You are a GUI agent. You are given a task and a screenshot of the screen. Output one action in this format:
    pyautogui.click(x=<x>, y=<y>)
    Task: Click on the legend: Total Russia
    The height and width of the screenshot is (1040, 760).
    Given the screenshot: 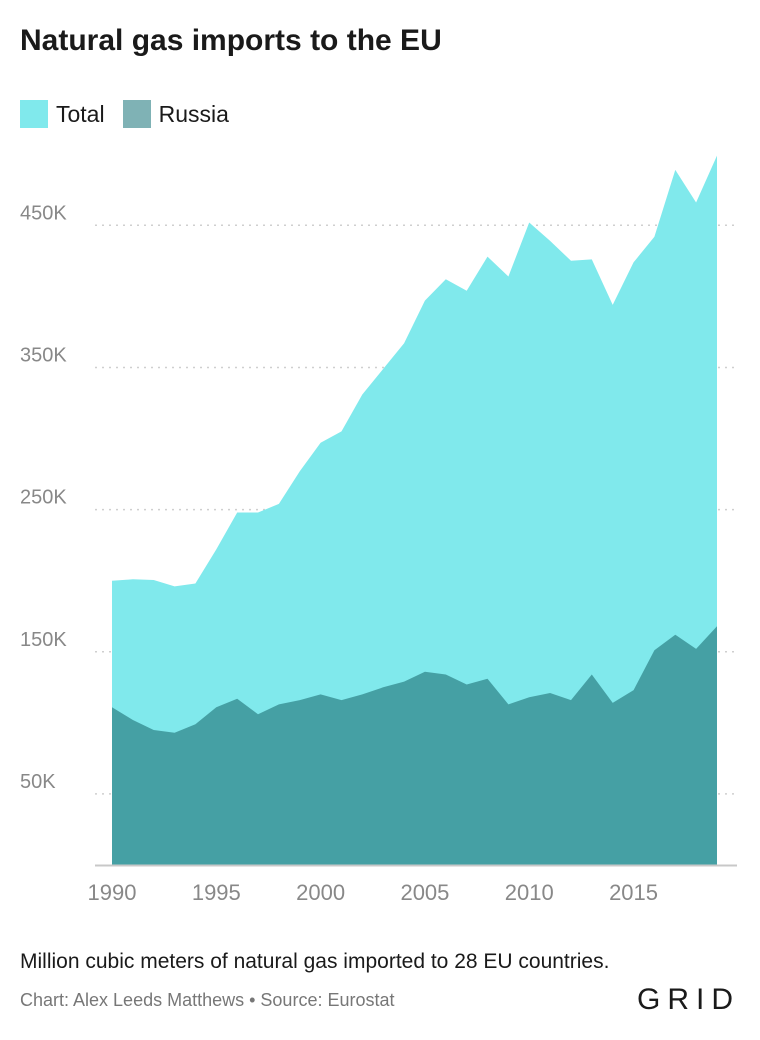 What is the action you would take?
    pyautogui.click(x=133, y=114)
    